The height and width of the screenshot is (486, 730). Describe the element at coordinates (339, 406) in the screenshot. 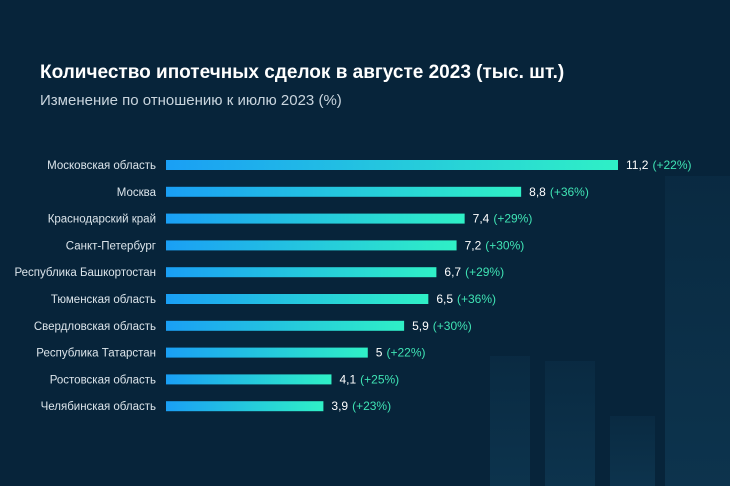

I see `value-label: 3,9` at that location.